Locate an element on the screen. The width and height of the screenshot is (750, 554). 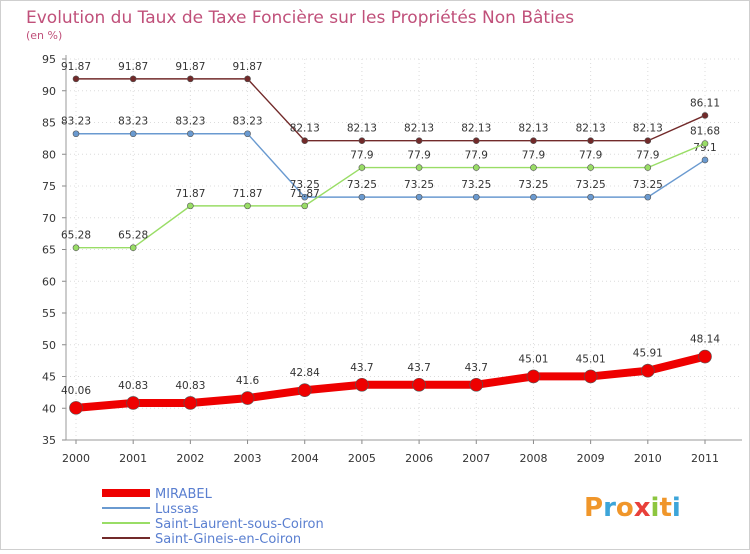
y-tick-label: 85 is located at coordinates (49, 123).